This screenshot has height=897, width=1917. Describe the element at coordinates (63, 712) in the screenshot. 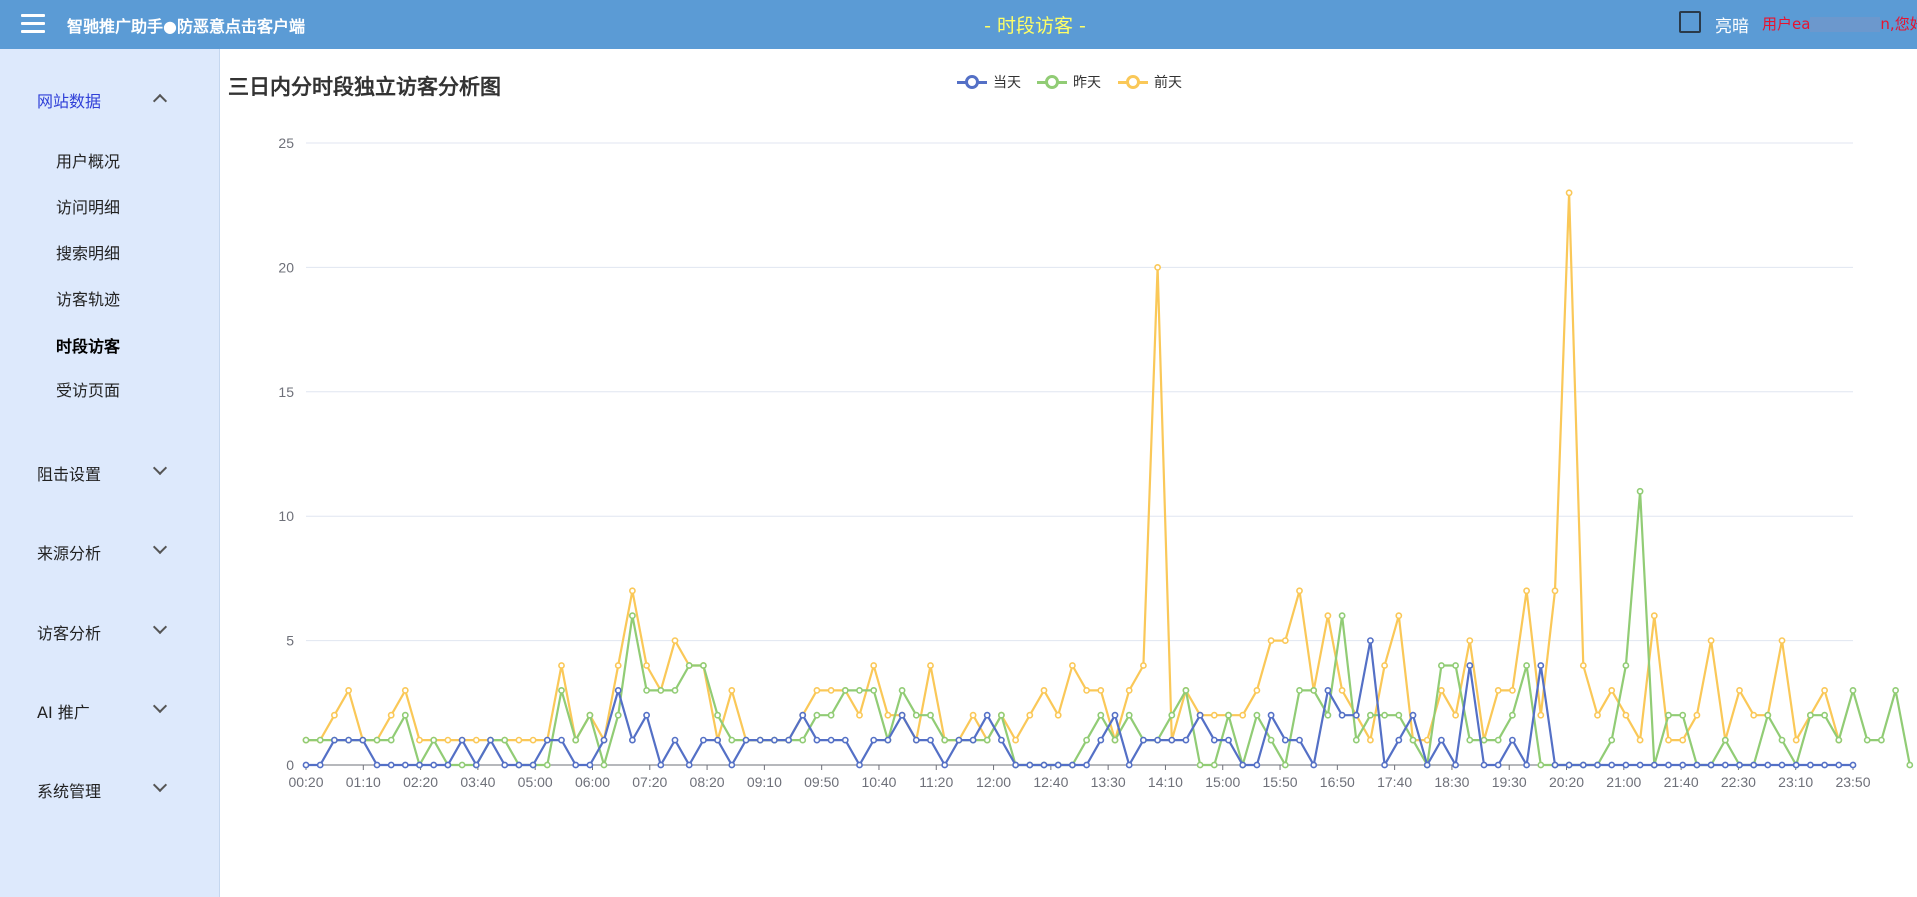

I see `sidebar-group-ai-promotion: AI 推广` at that location.